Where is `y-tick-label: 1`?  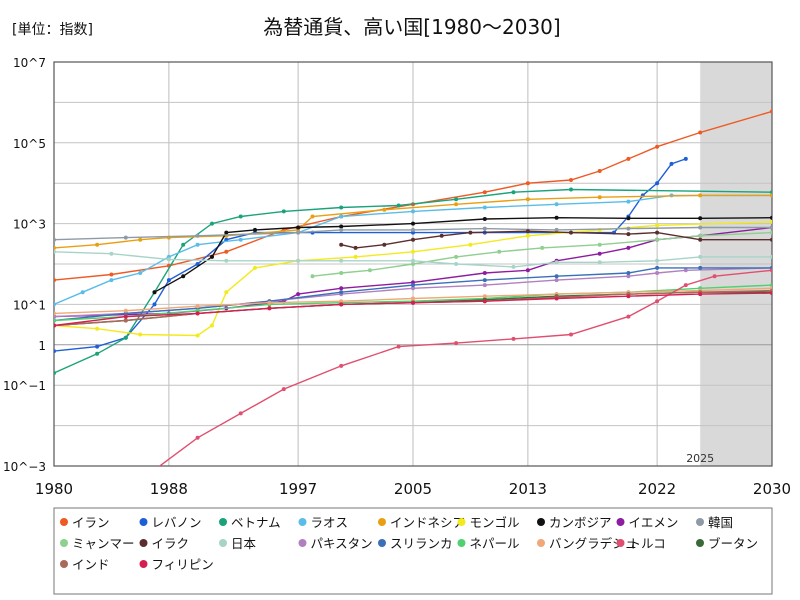
y-tick-label: 1 is located at coordinates (42, 346).